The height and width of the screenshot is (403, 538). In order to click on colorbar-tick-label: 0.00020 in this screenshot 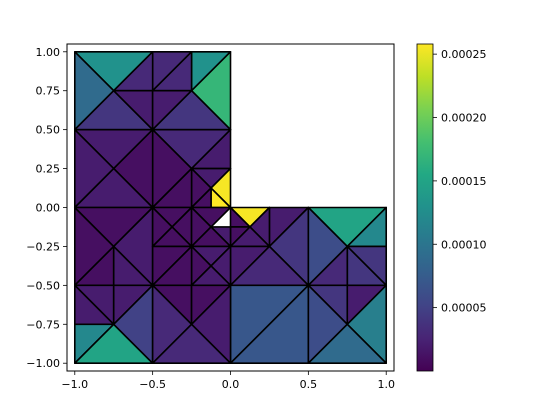, I will do `click(464, 118)`.